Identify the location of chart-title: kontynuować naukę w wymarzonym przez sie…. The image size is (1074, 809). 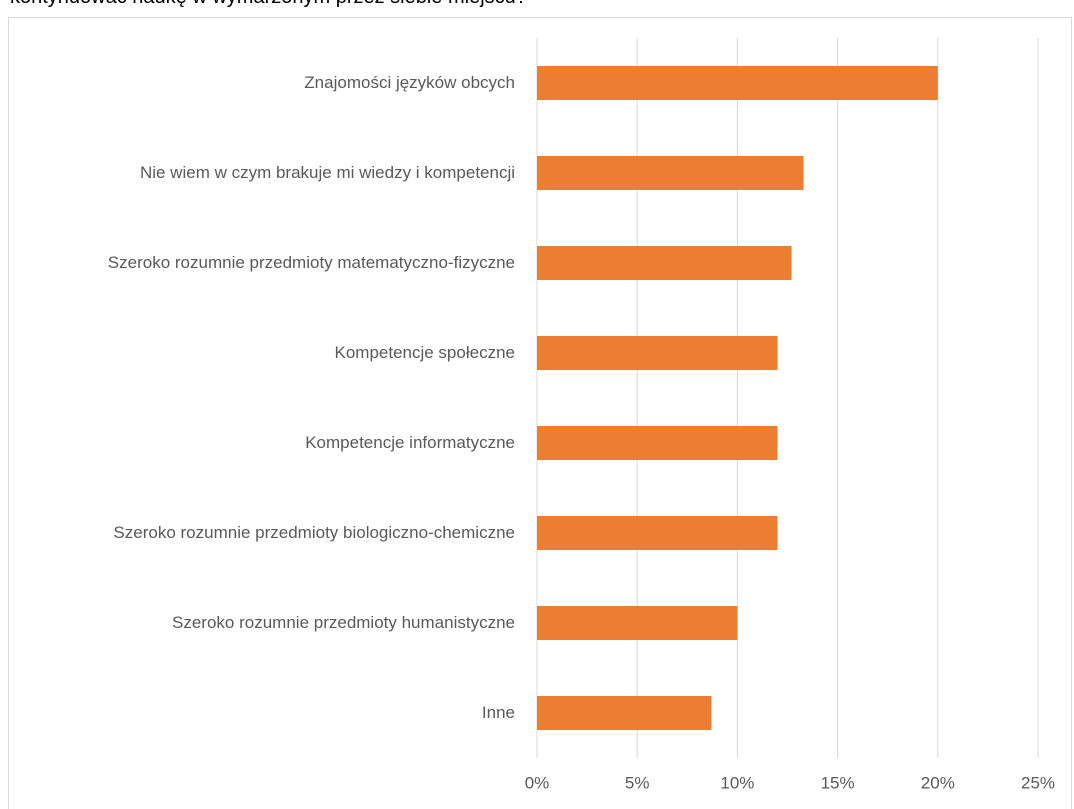
(268, 4).